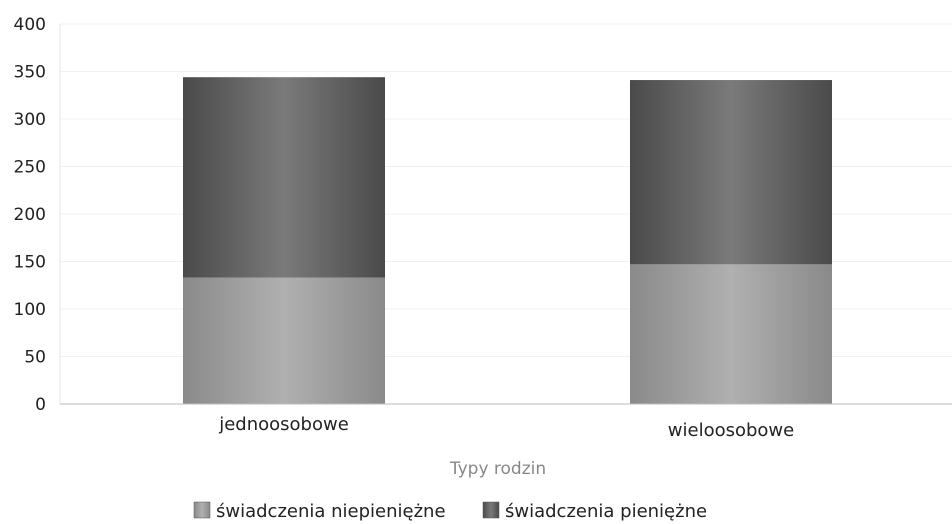 The width and height of the screenshot is (952, 524). Describe the element at coordinates (30, 263) in the screenshot. I see `y-tick-label: 150` at that location.